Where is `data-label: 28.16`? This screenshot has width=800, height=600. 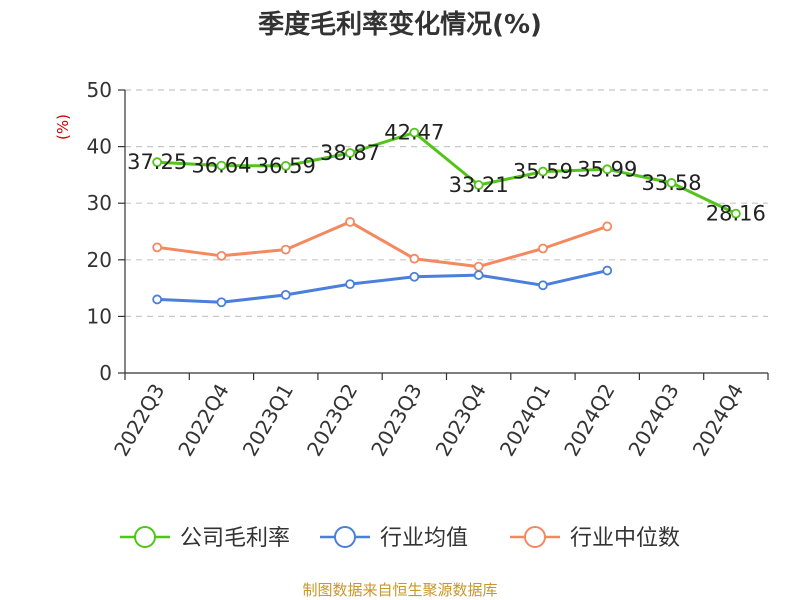 data-label: 28.16 is located at coordinates (736, 214).